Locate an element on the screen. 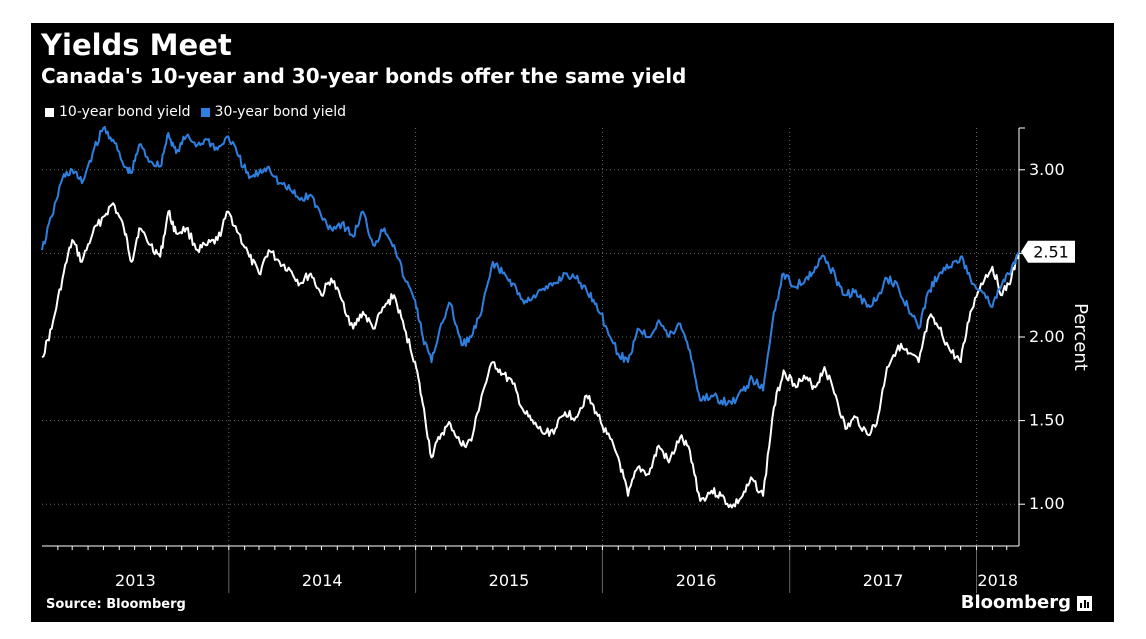 The image size is (1146, 639). last-value-label: 2.51 is located at coordinates (1051, 252).